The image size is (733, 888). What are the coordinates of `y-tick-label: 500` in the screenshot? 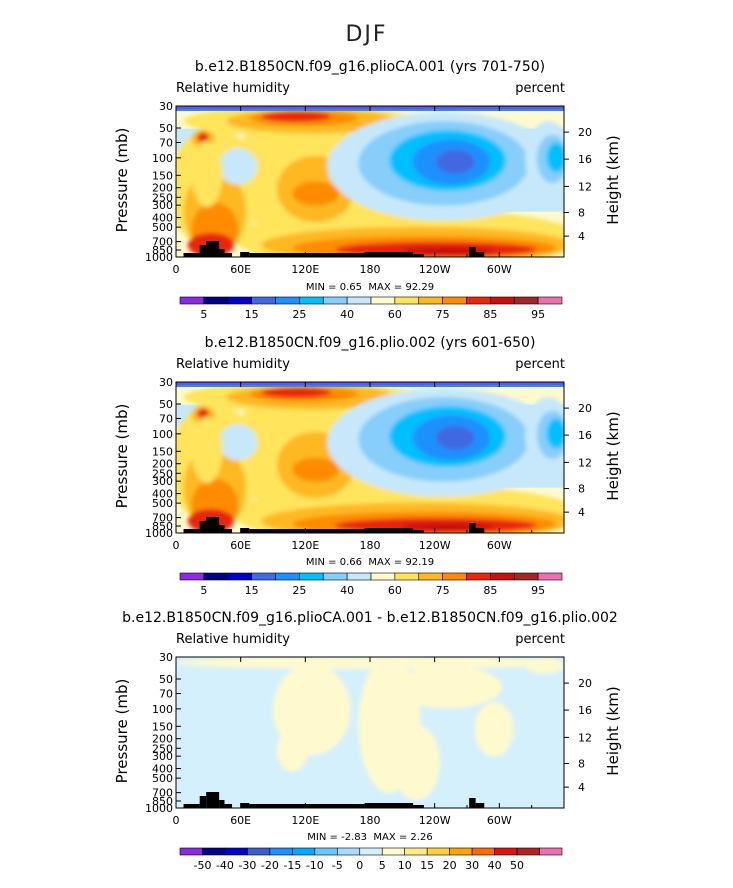 It's located at (162, 227).